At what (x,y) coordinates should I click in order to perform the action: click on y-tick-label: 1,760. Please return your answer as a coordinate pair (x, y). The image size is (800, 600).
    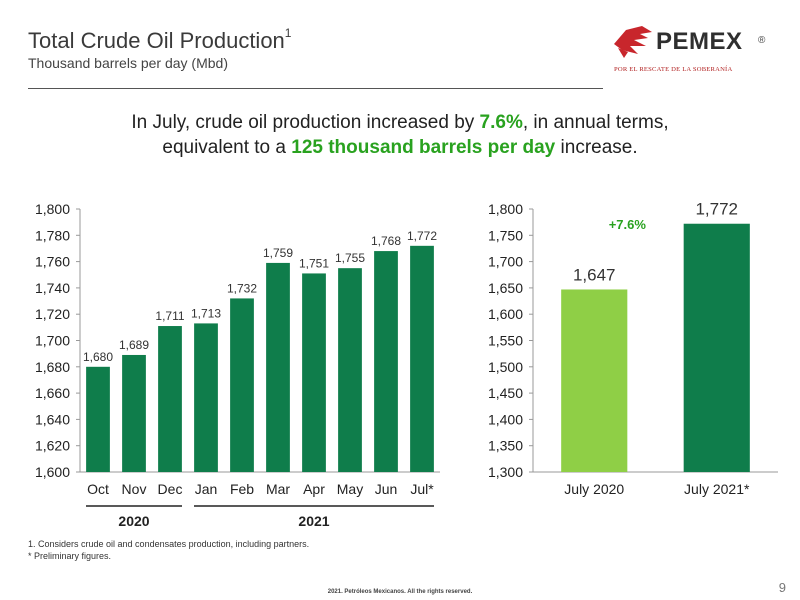
    Looking at the image, I should click on (52, 262).